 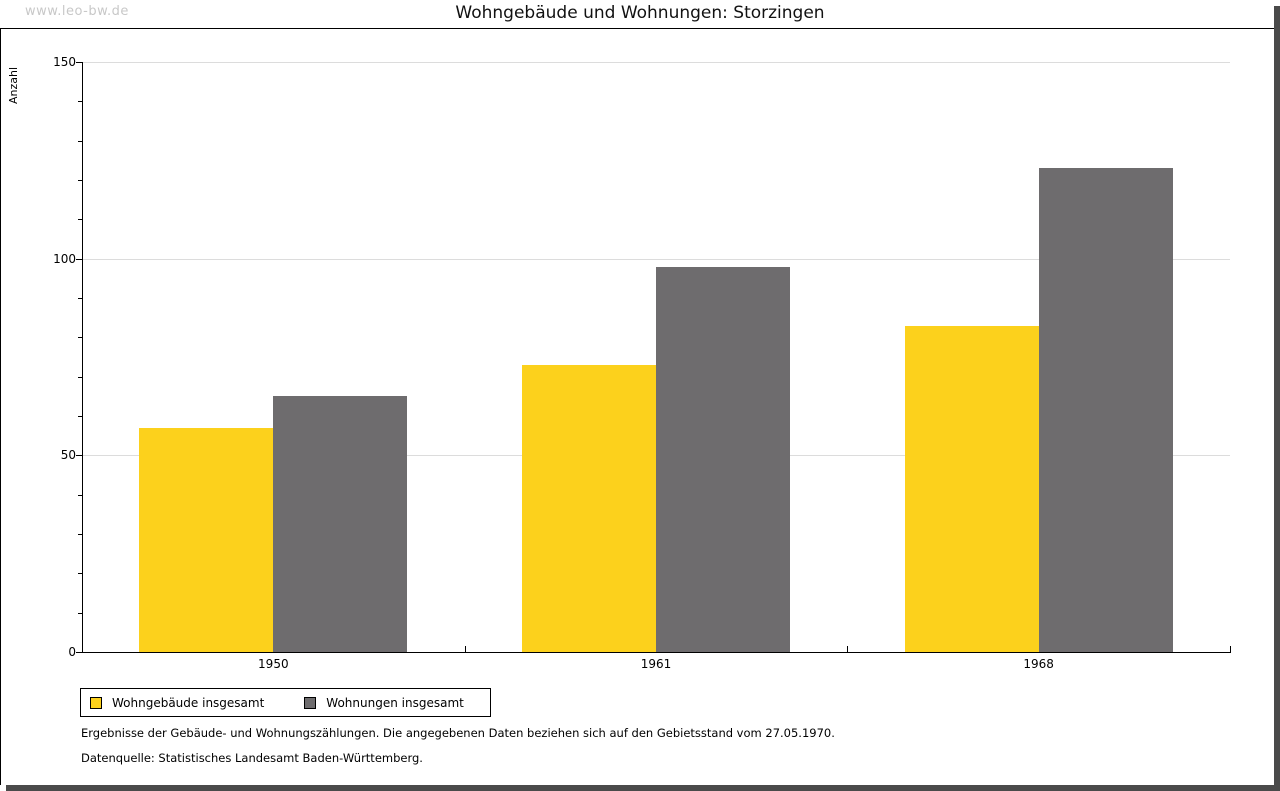 I want to click on legend-label: Wohnungen insgesamt, so click(x=395, y=702).